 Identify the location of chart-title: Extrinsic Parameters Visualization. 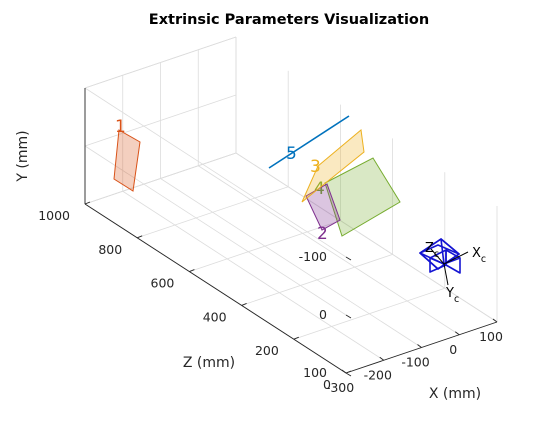
(289, 20).